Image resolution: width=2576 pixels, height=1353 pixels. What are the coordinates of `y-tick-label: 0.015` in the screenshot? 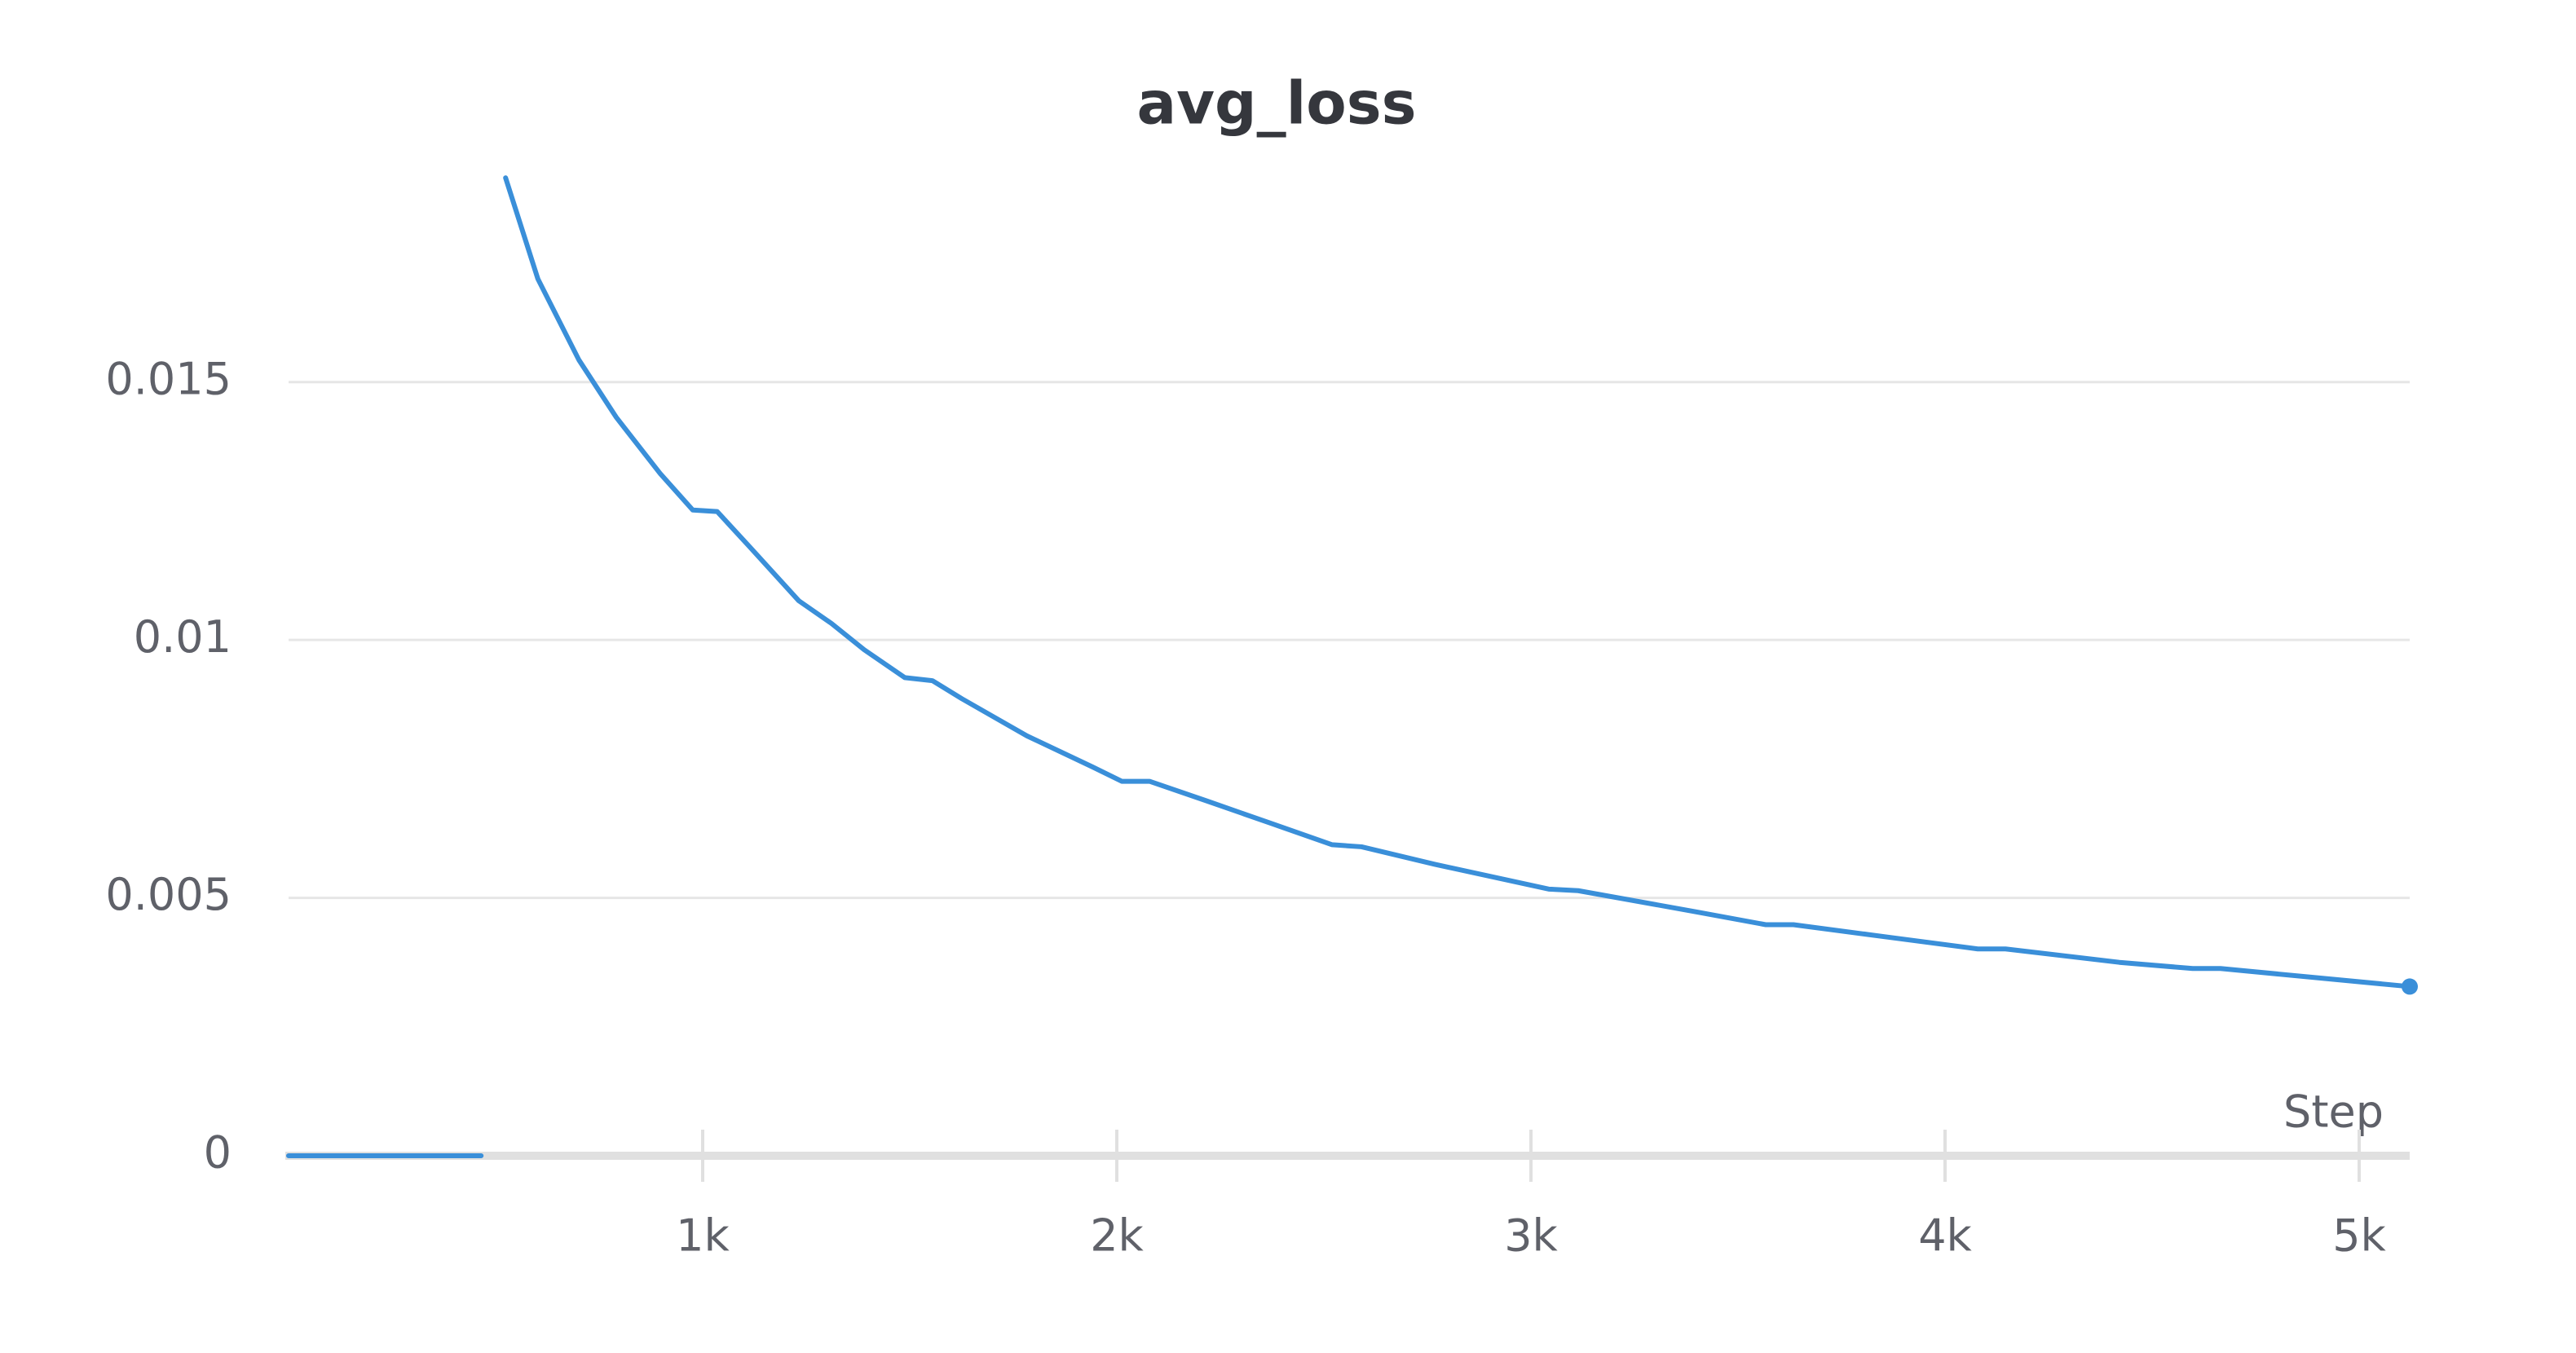 It's located at (168, 378).